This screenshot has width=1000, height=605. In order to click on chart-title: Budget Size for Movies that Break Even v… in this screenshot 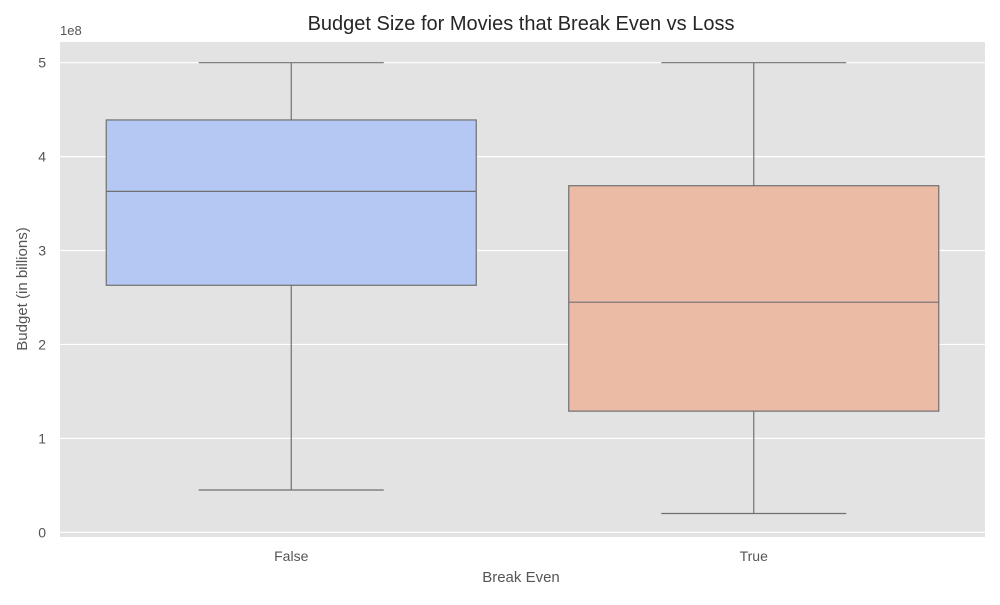, I will do `click(521, 24)`.